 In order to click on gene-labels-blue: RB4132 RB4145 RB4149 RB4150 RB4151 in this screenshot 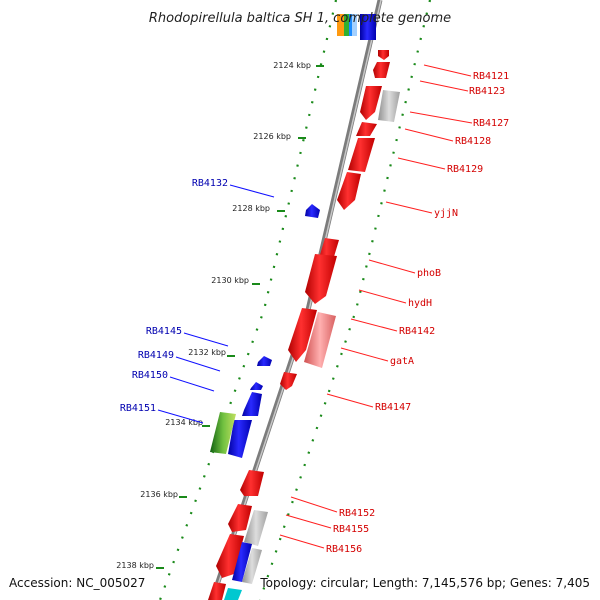, I will do `click(174, 296)`.